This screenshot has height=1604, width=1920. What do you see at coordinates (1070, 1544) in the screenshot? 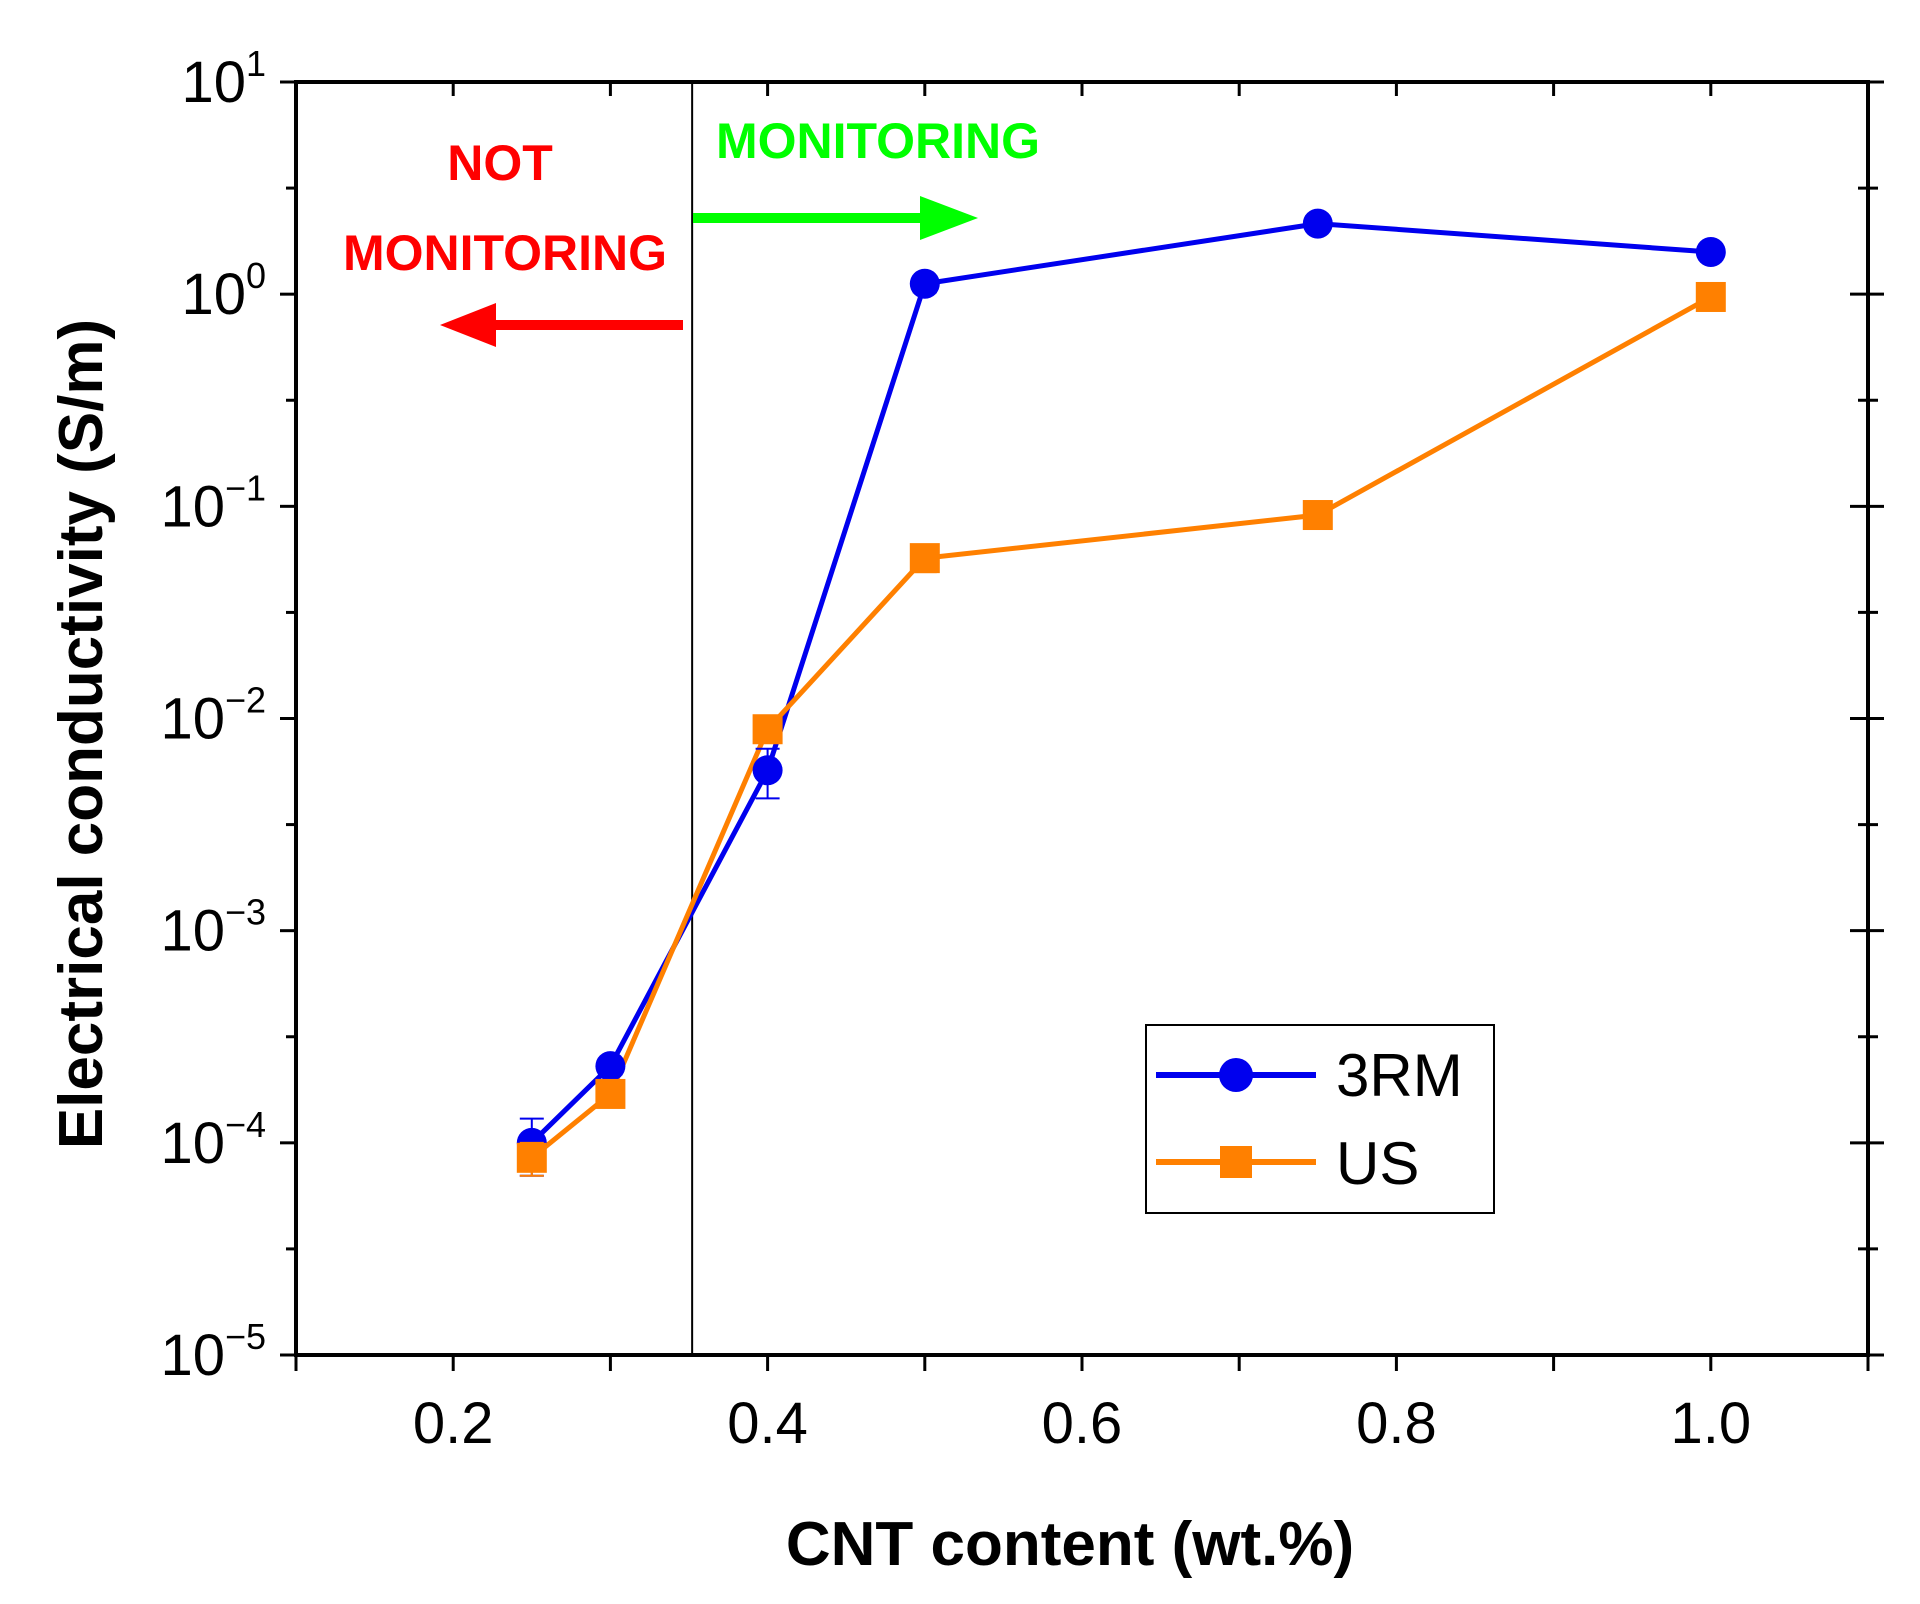
I see `x-axis-title: CNT content (wt.%)` at bounding box center [1070, 1544].